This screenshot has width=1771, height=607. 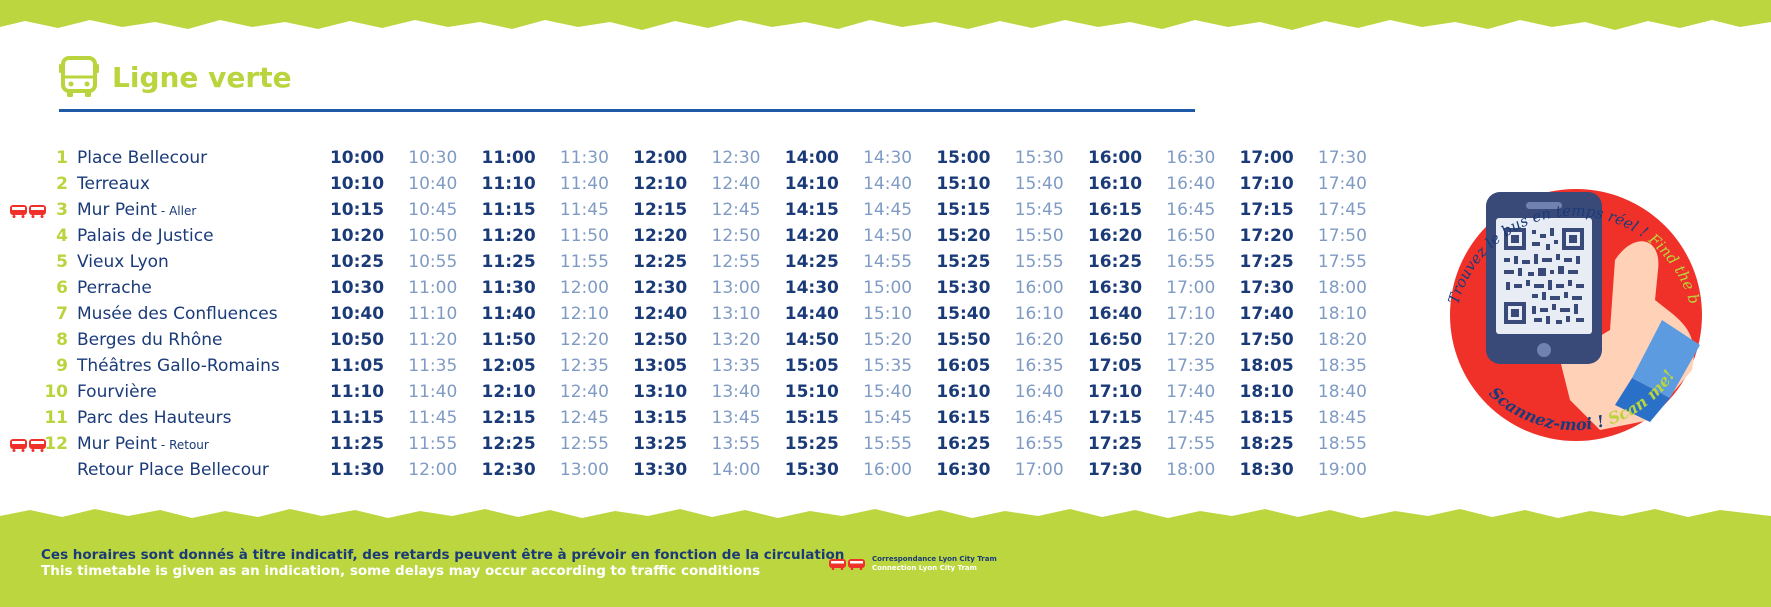 What do you see at coordinates (736, 444) in the screenshot?
I see `departure-time: 13:55` at bounding box center [736, 444].